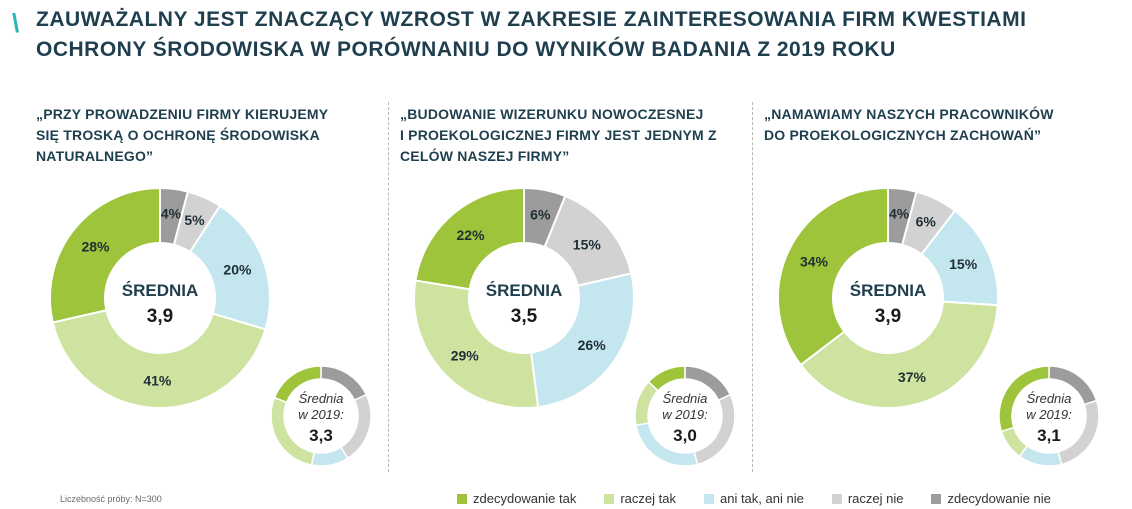 Image resolution: width=1132 pixels, height=509 pixels. I want to click on legend-item: raczej nie, so click(867, 498).